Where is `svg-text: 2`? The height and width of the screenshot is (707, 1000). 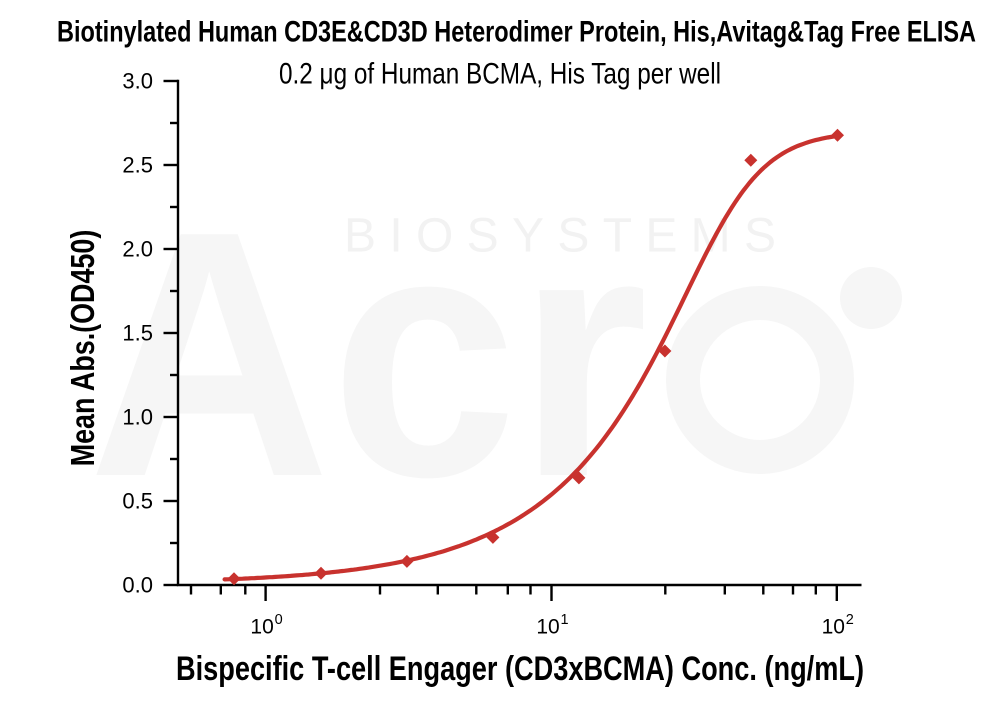 svg-text: 2 is located at coordinates (850, 620).